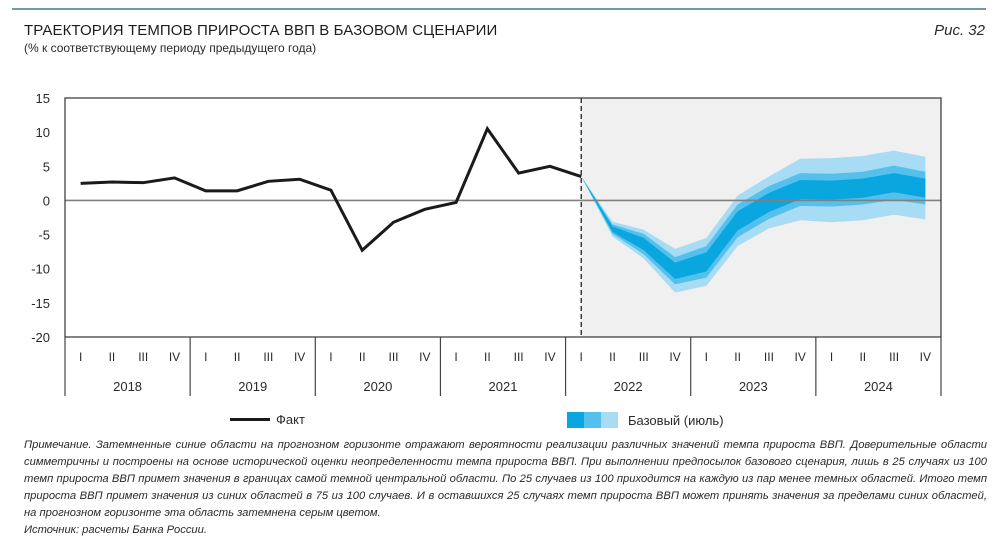 The height and width of the screenshot is (552, 995). I want to click on year-label: 2021, so click(503, 386).